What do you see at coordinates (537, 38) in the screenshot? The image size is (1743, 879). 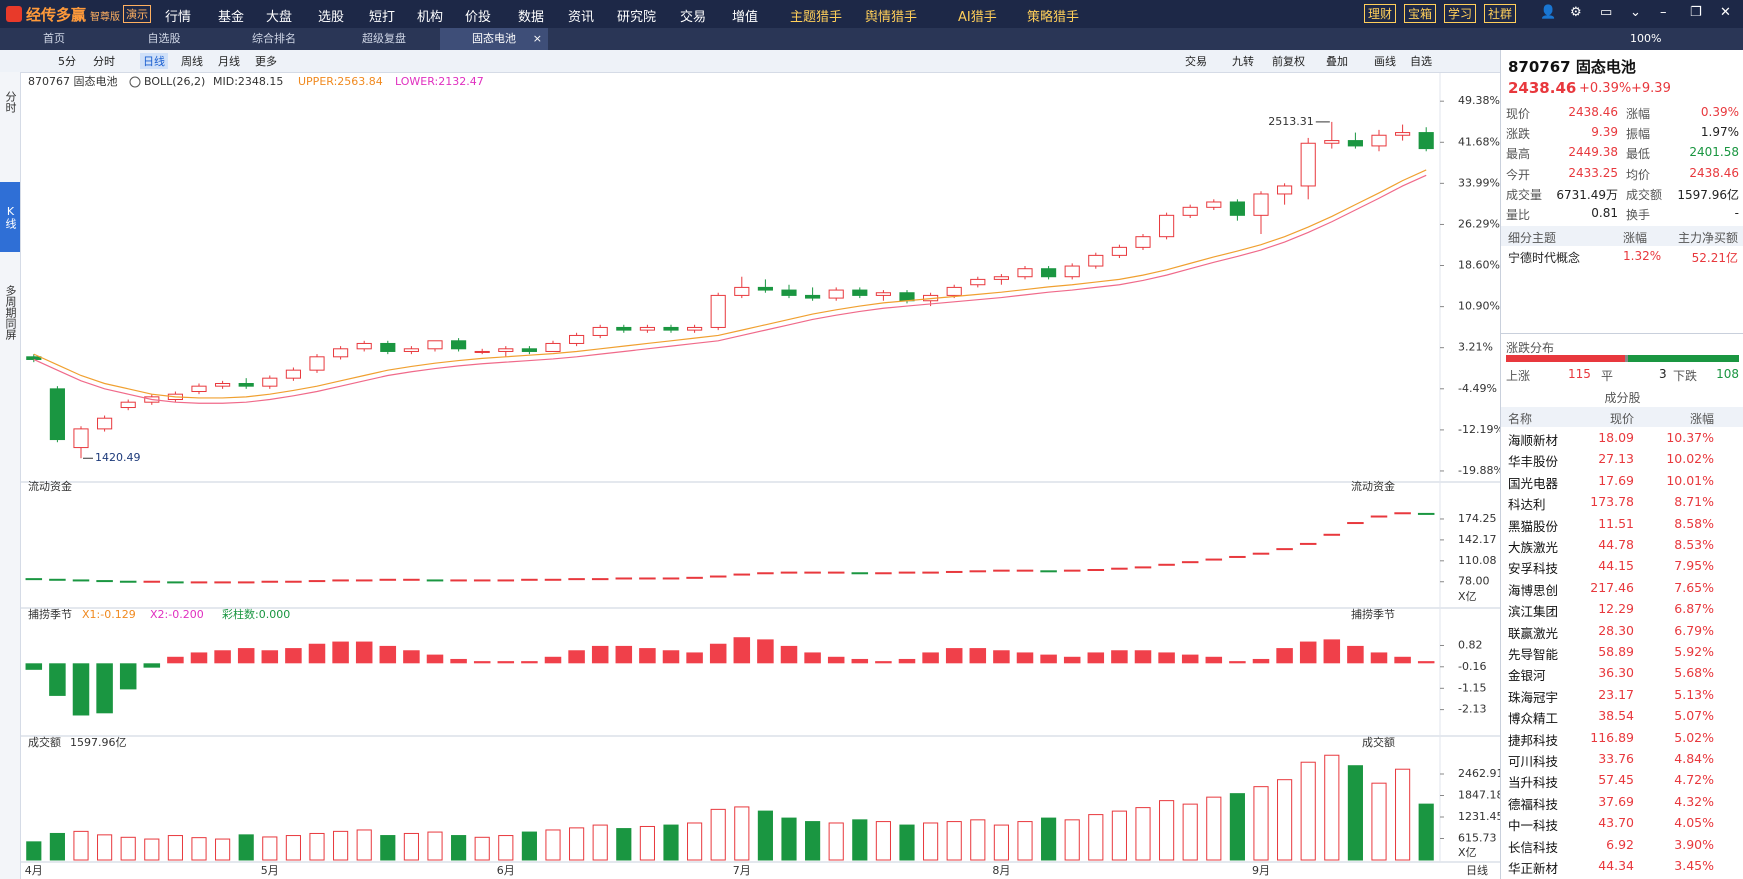 I see `tab-close: ×` at bounding box center [537, 38].